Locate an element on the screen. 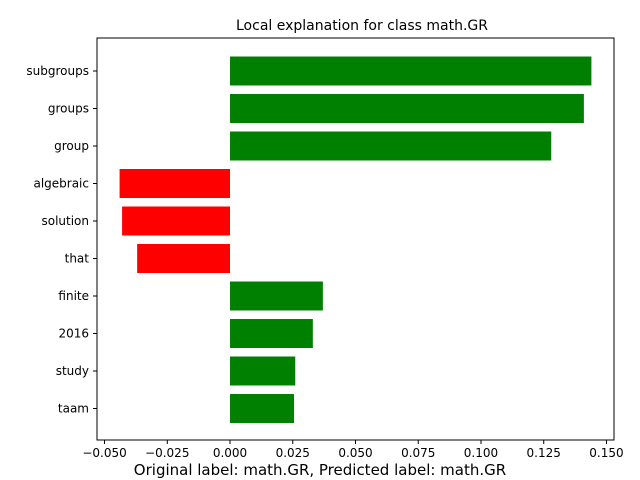 The width and height of the screenshot is (640, 480). y-tick-label: groups is located at coordinates (68, 109).